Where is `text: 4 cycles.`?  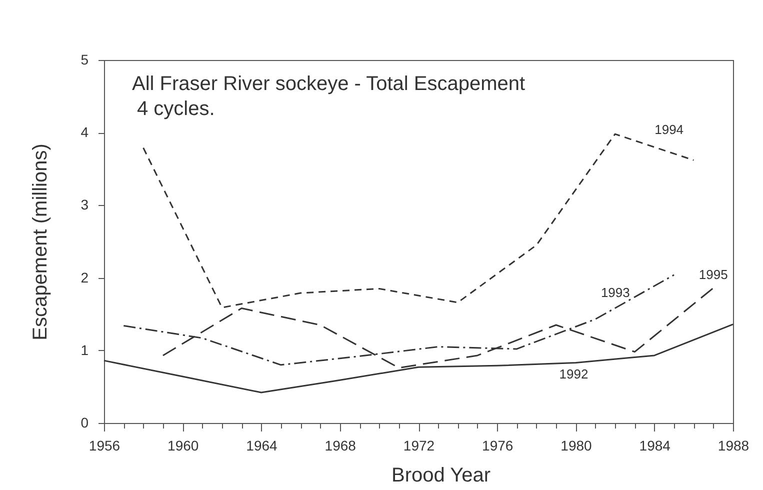
text: 4 cycles. is located at coordinates (176, 109).